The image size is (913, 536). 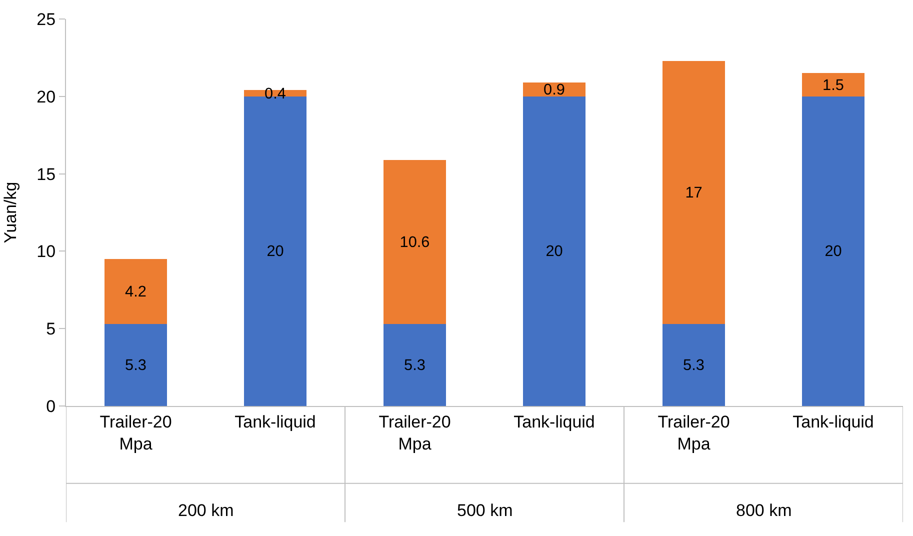 I want to click on y-tick-label: 0, so click(x=51, y=406).